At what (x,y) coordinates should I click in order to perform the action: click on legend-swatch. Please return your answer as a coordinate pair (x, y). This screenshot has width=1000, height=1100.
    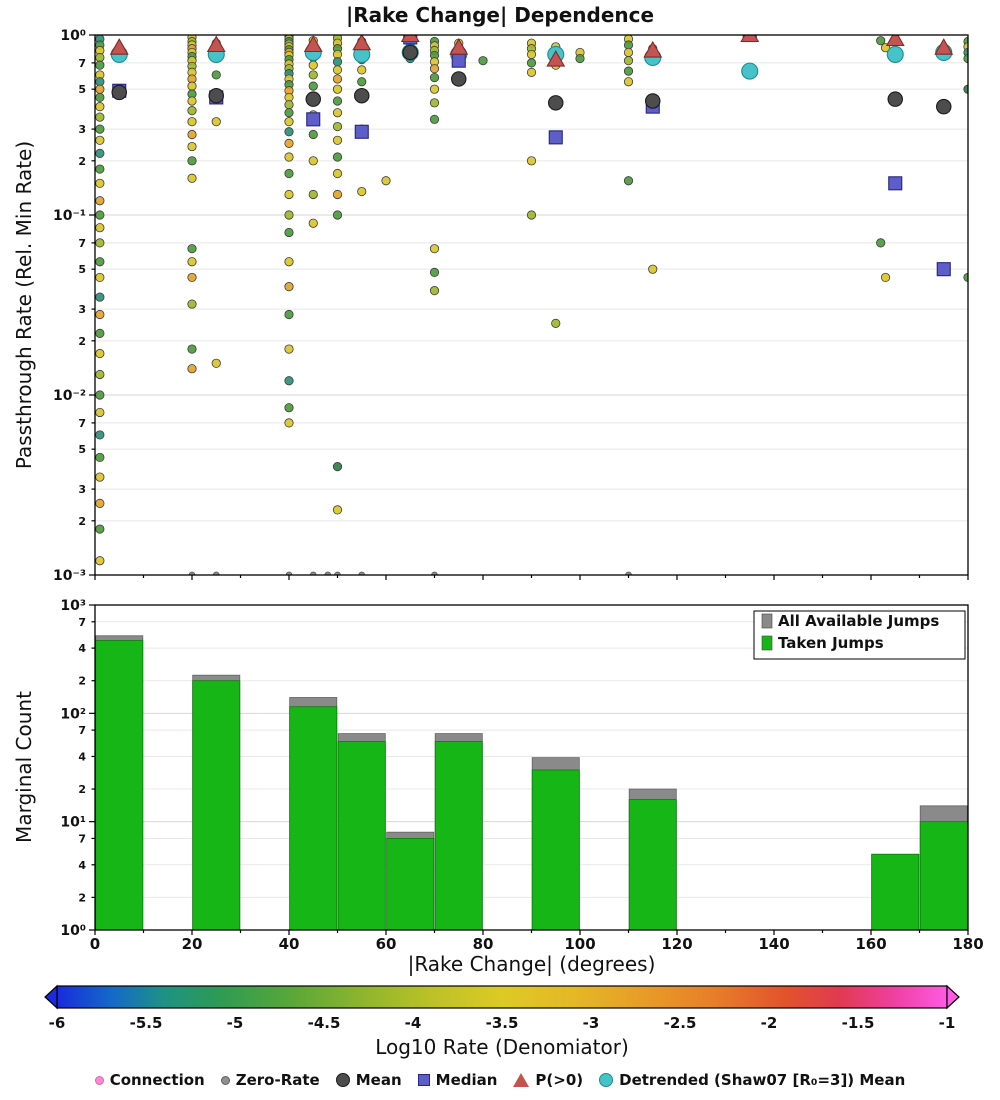
    Looking at the image, I should click on (767, 621).